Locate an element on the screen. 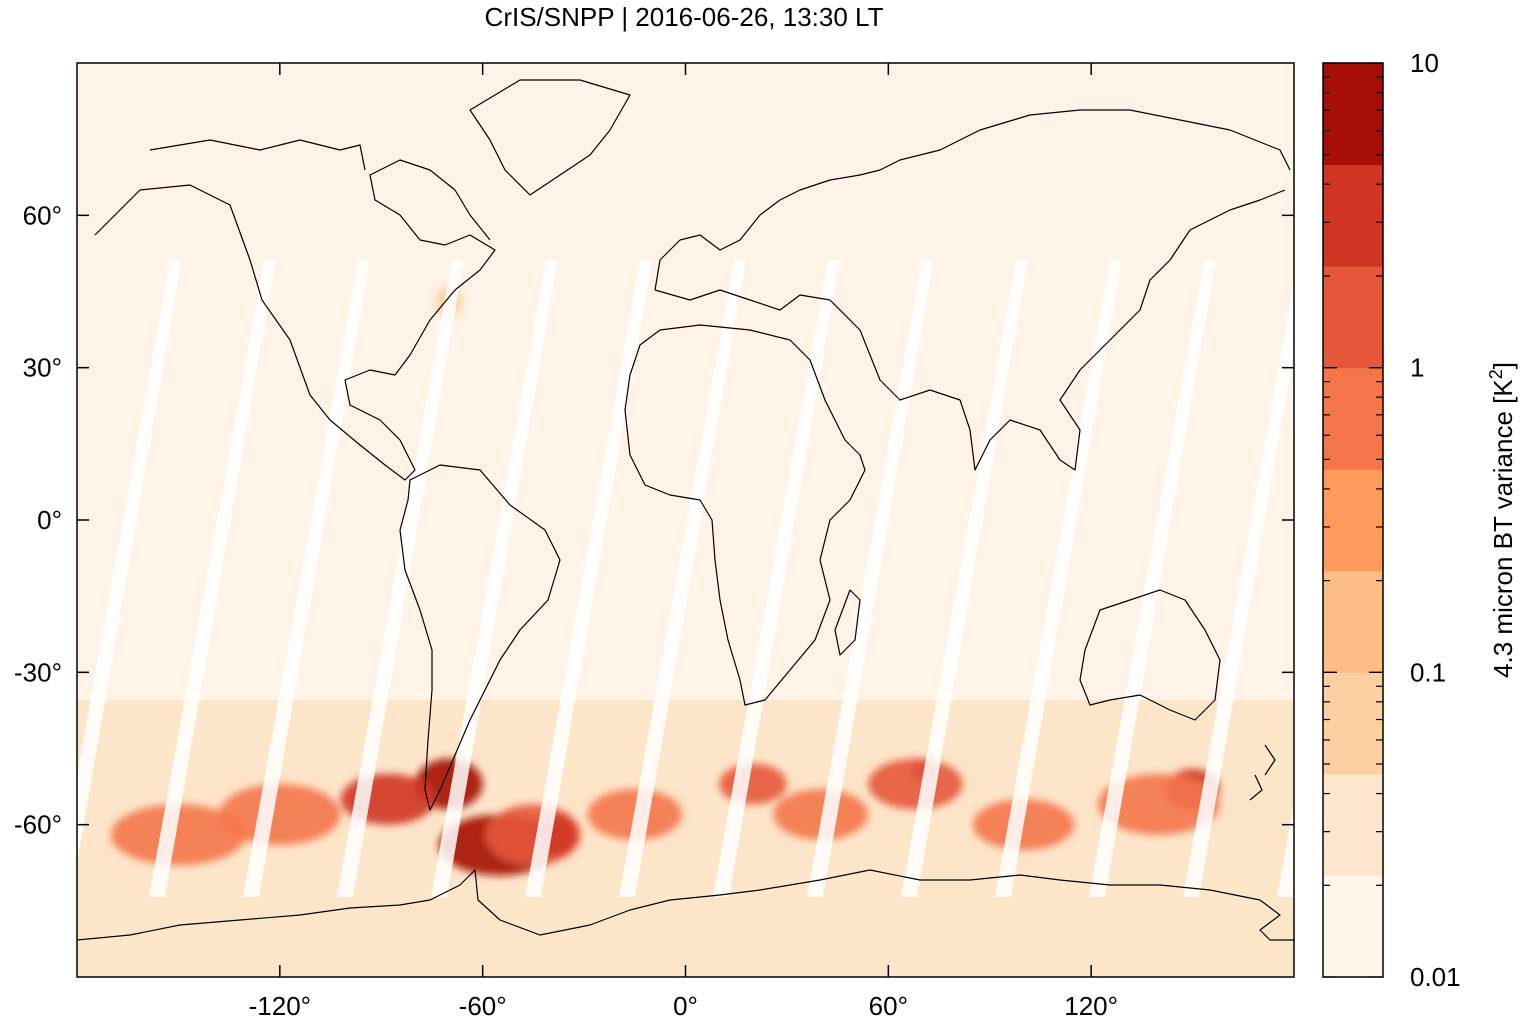  colorbar-color-blocks is located at coordinates (1353, 520).